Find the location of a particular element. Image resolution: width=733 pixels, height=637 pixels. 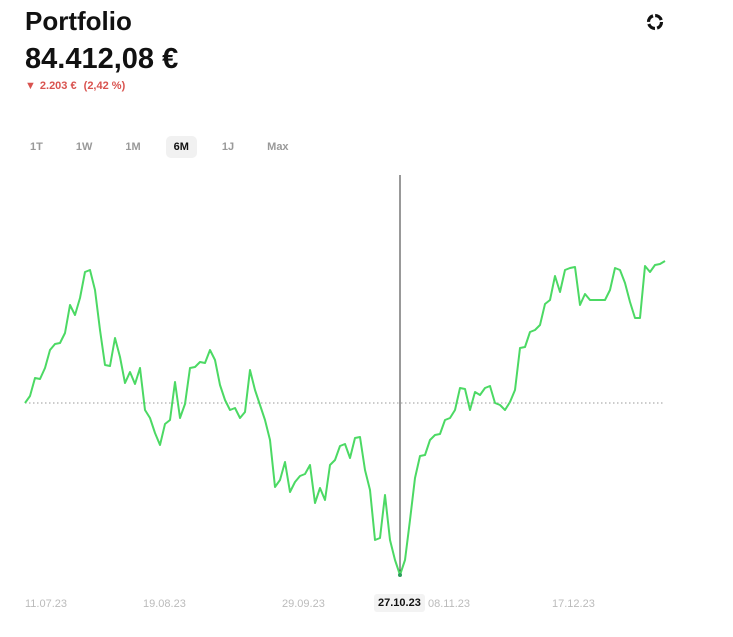

portfolio-change: ▼ 2.203 € (2,42 %) is located at coordinates (77, 86).